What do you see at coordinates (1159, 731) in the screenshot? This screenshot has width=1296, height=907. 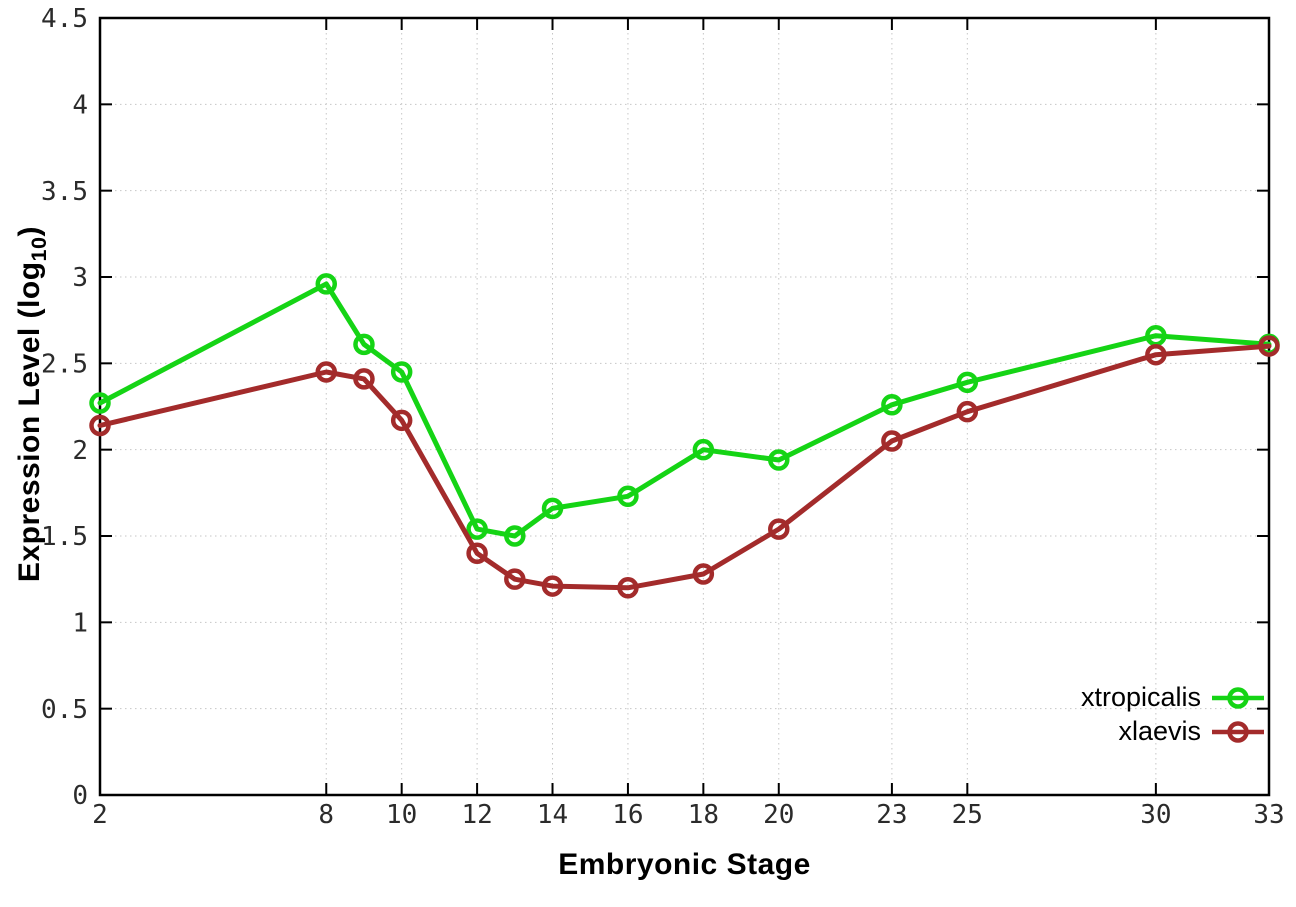 I see `legend-label: xlaevis` at bounding box center [1159, 731].